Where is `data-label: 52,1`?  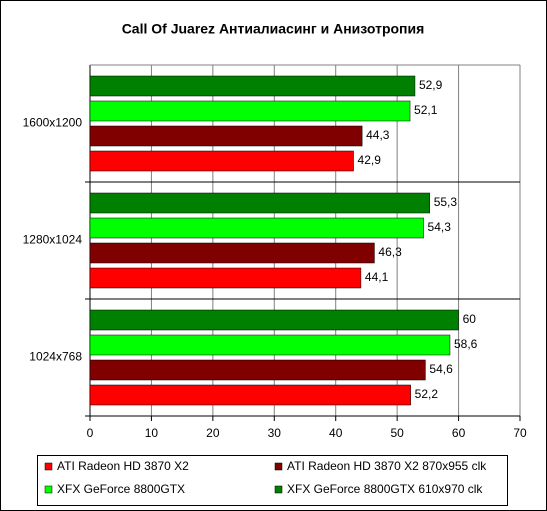
data-label: 52,1 is located at coordinates (426, 110).